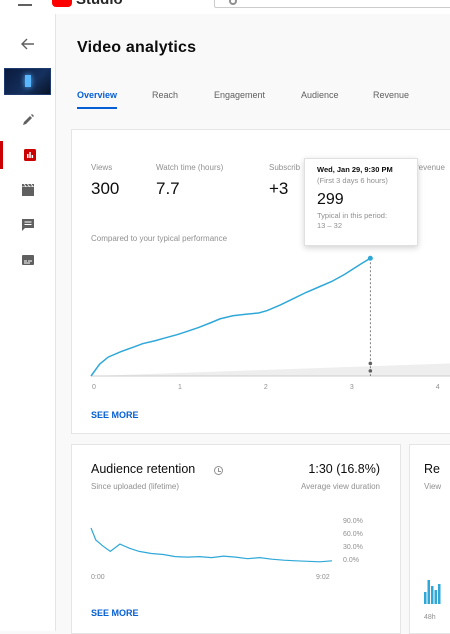 This screenshot has width=450, height=634. Describe the element at coordinates (330, 199) in the screenshot. I see `tooltip-value: 299` at that location.